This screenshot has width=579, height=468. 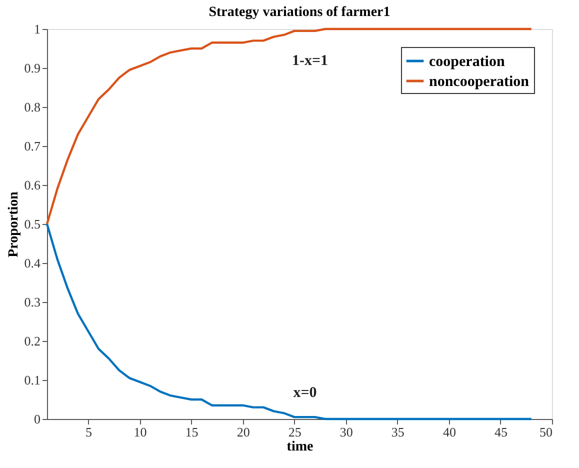 I want to click on x-tick-label: 40, so click(x=449, y=432).